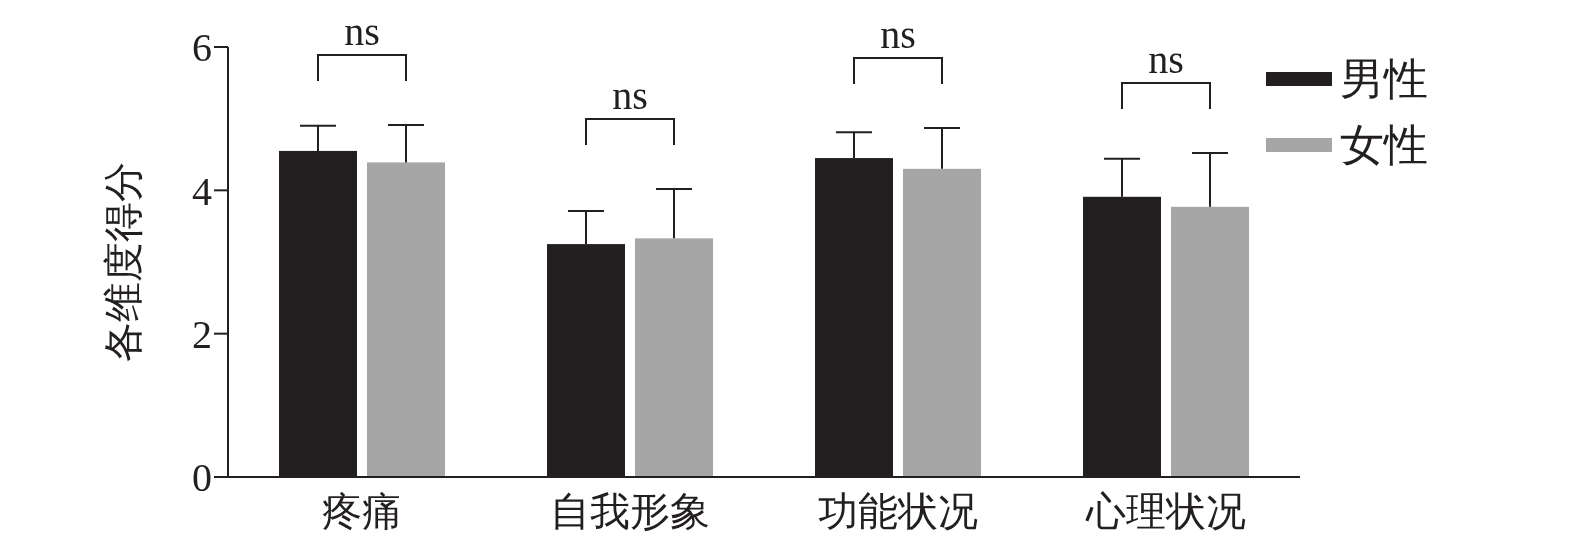 This screenshot has height=559, width=1575. What do you see at coordinates (1384, 145) in the screenshot?
I see `legend-label: 女性` at bounding box center [1384, 145].